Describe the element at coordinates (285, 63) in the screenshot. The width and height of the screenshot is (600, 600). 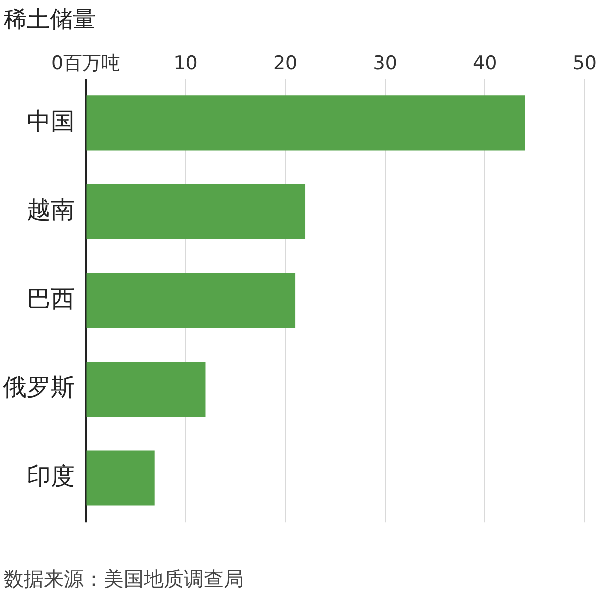
I see `x-tick-label: 20` at that location.